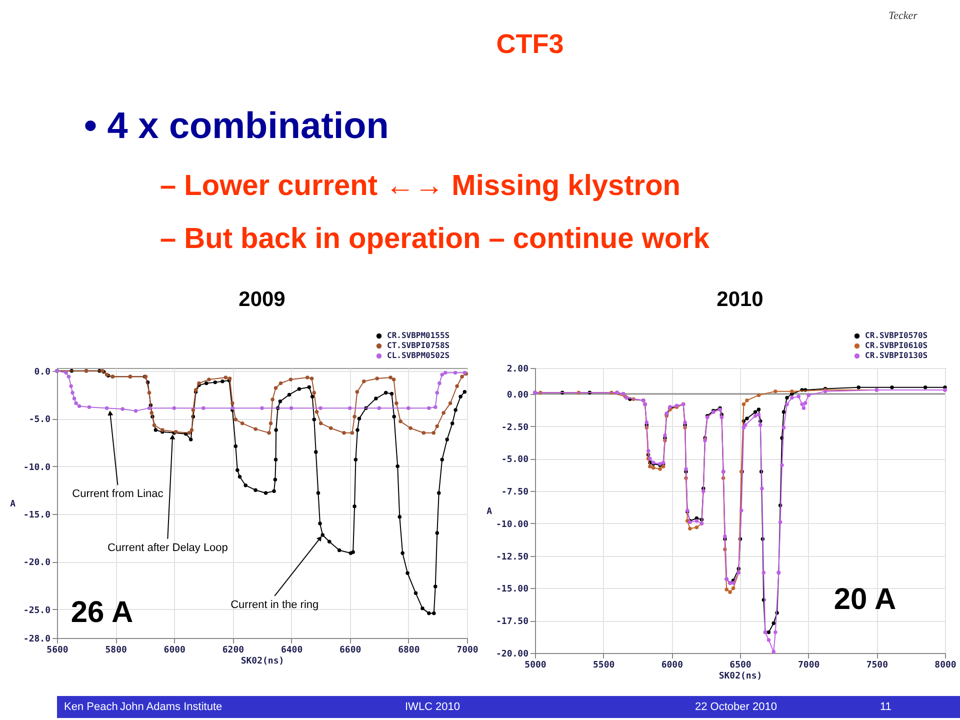  Describe the element at coordinates (435, 239) in the screenshot. I see `text: – But back in operation – continue work` at that location.